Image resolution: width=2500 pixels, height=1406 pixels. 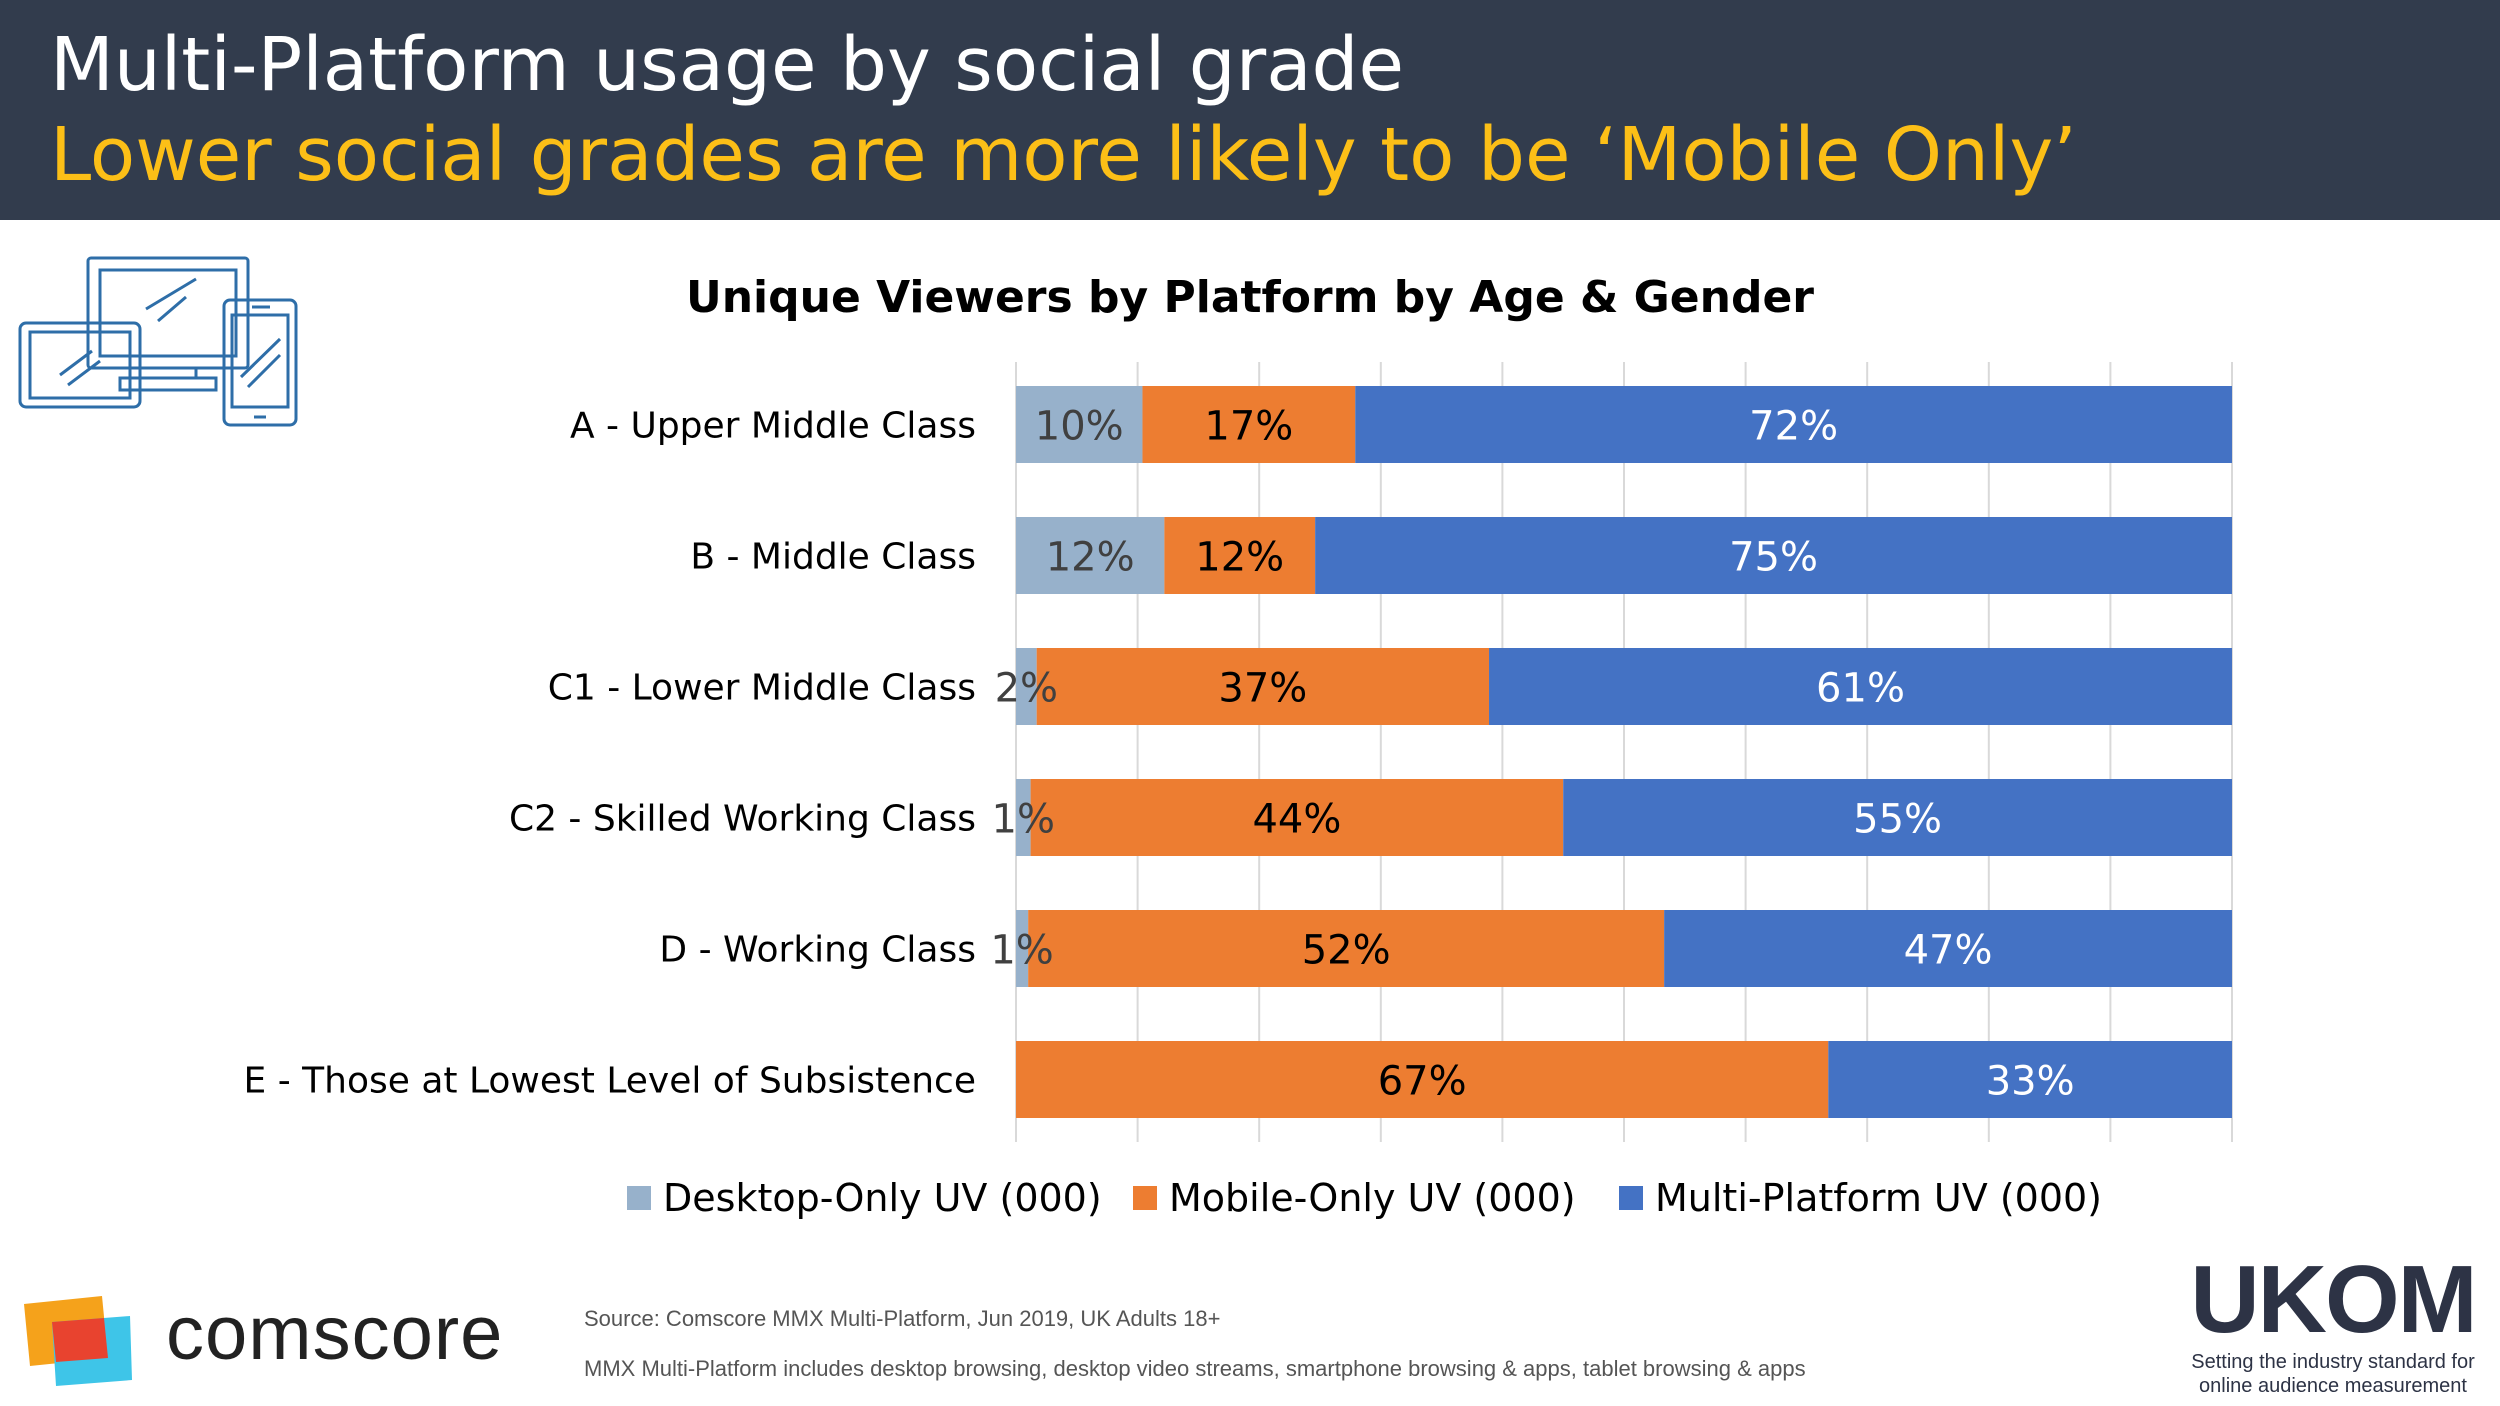 What do you see at coordinates (2333, 1386) in the screenshot?
I see `ukom-tagline-line-2: online audience measurement` at bounding box center [2333, 1386].